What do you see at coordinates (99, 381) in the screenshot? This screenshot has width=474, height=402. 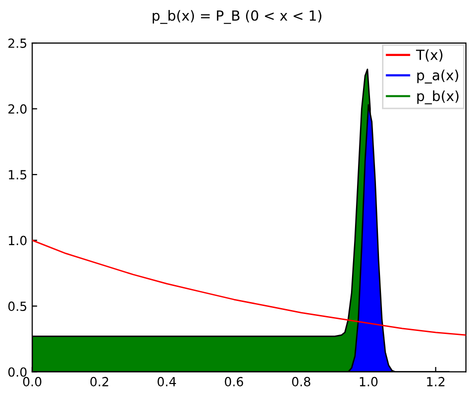 I see `x-tick-label: 0.2` at bounding box center [99, 381].